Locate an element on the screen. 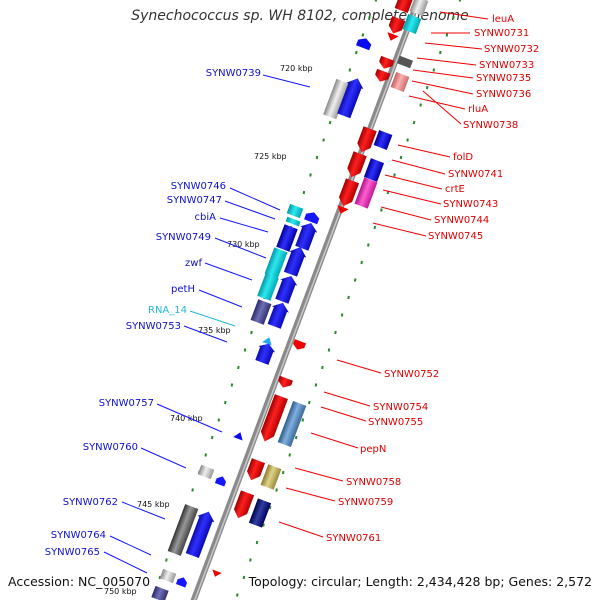 This screenshot has width=600, height=600. gene-label: SYNW0736 is located at coordinates (503, 94).